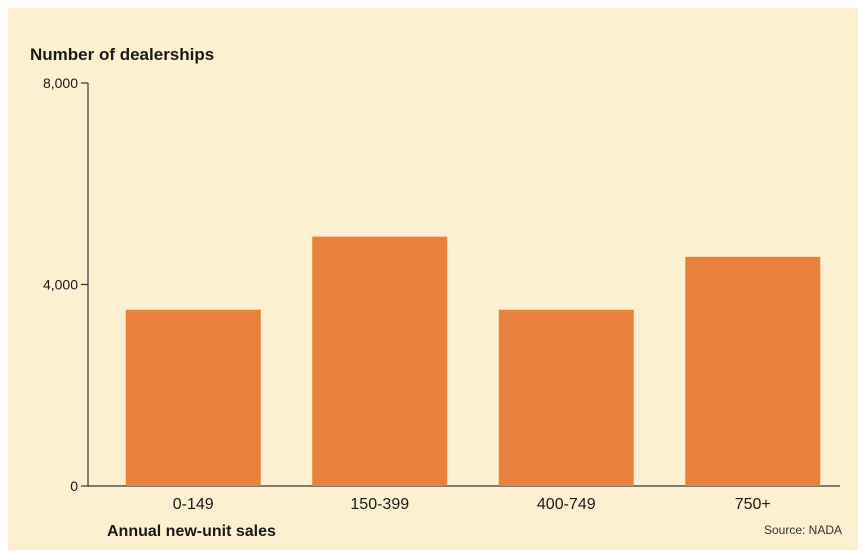 This screenshot has width=866, height=558. What do you see at coordinates (753, 504) in the screenshot?
I see `x-tick-label: 750+` at bounding box center [753, 504].